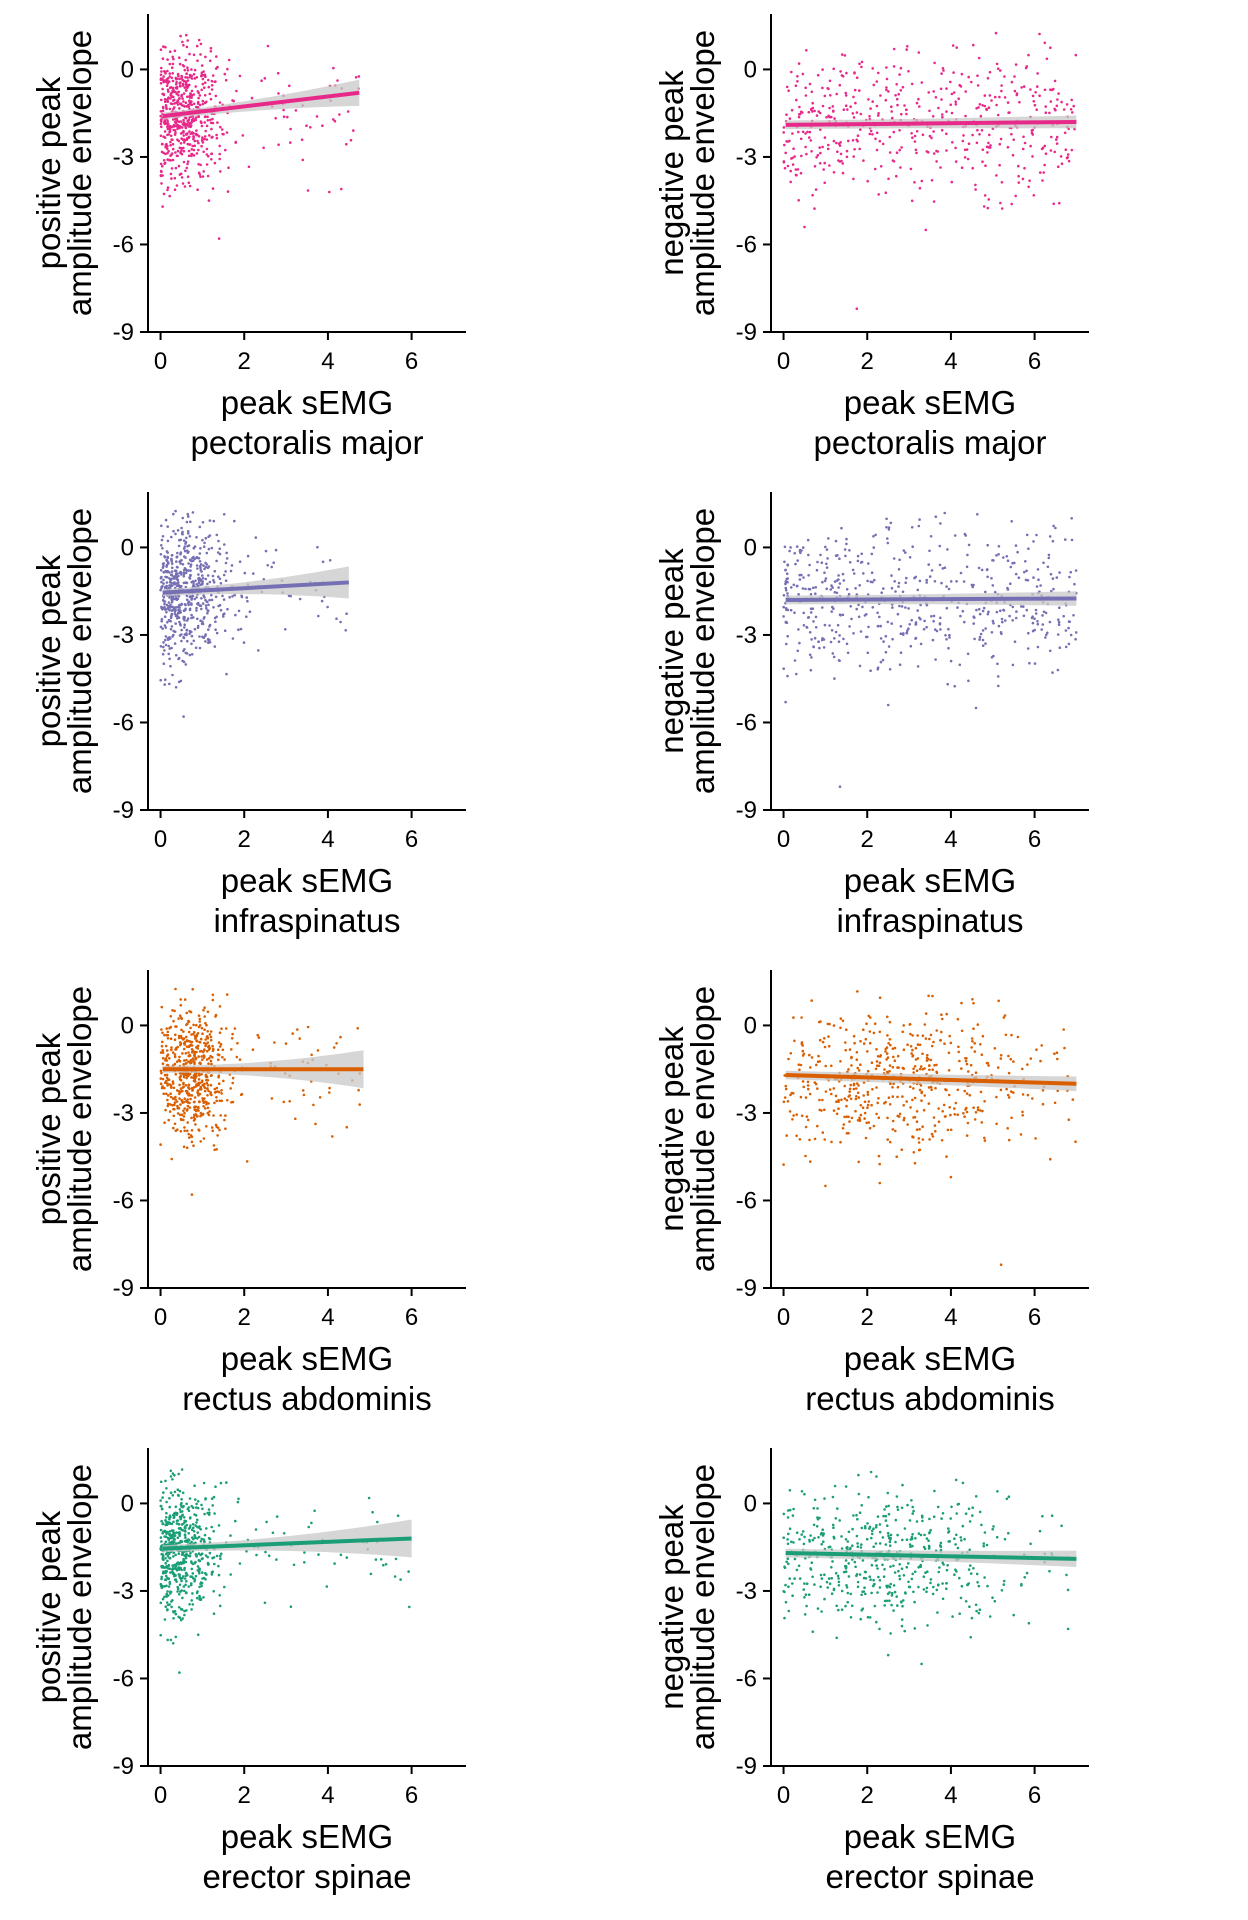 The height and width of the screenshot is (1920, 1248). What do you see at coordinates (930, 171) in the screenshot?
I see `points-neg-pectoralis` at bounding box center [930, 171].